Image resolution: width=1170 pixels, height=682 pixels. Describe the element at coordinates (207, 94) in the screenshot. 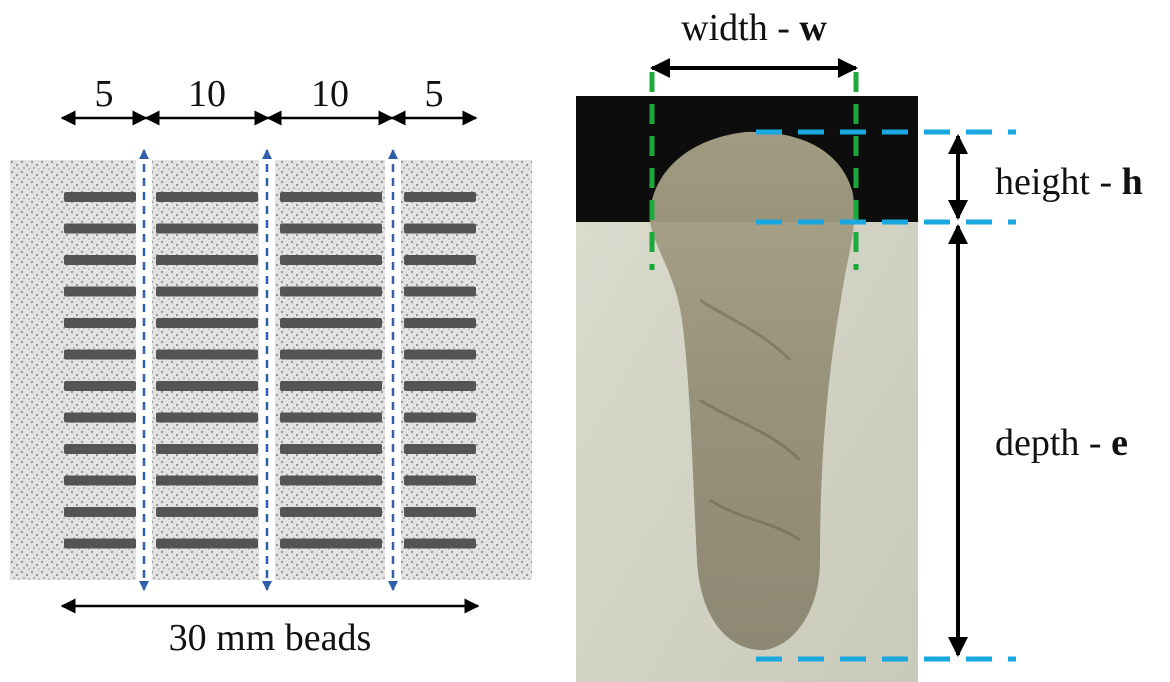

I see `segment-label-2: 10` at that location.